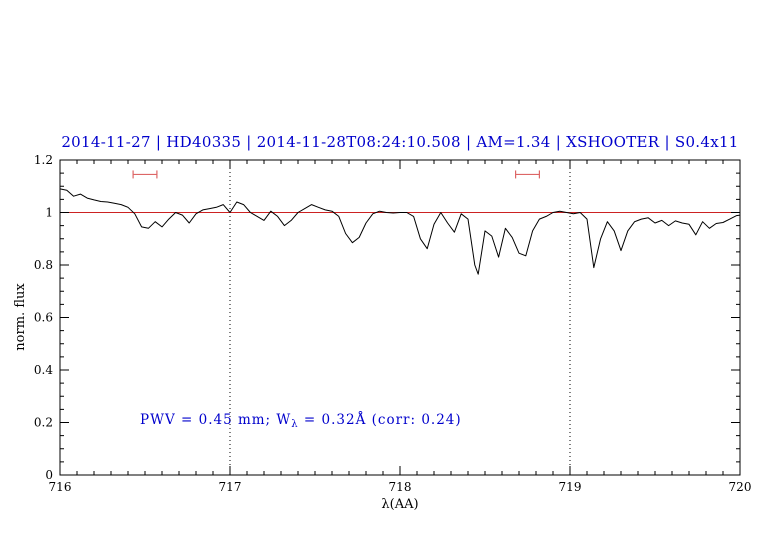 The height and width of the screenshot is (542, 782). I want to click on pwv-annotation-suffix: = 0.32Å (corr: 0.24), so click(380, 420).